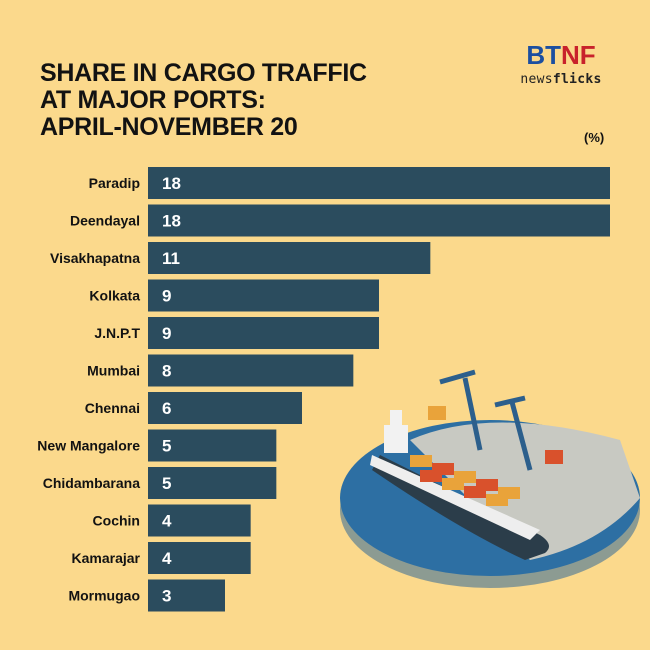 The width and height of the screenshot is (650, 650). I want to click on logo-bt: BT, so click(543, 55).